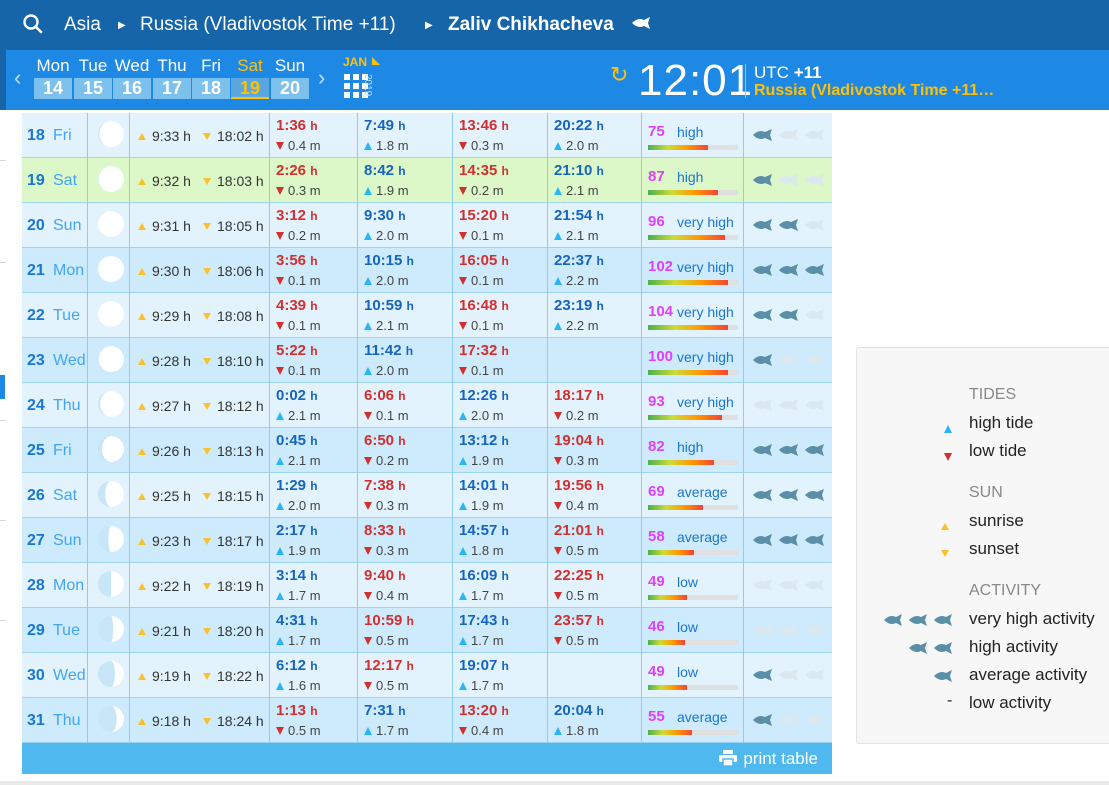 Image resolution: width=1109 pixels, height=785 pixels. I want to click on divider, so click(745, 81).